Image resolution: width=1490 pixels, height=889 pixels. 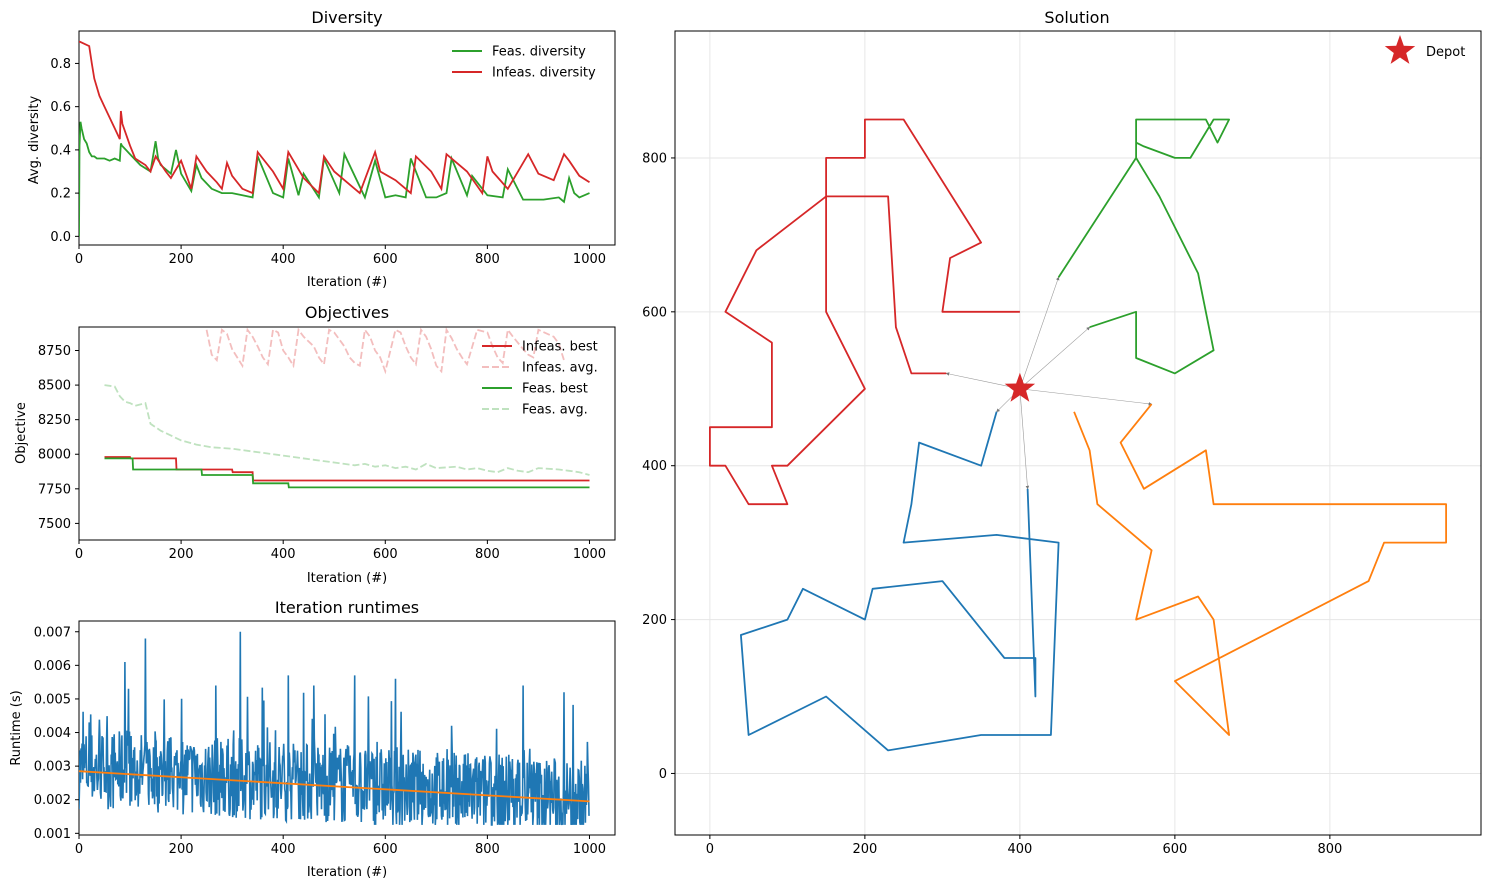 What do you see at coordinates (60, 194) in the screenshot?
I see `y-tick-label: 0.2` at bounding box center [60, 194].